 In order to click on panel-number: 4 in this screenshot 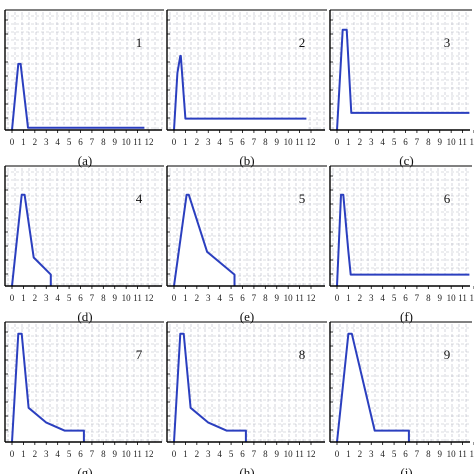, I will do `click(139, 198)`.